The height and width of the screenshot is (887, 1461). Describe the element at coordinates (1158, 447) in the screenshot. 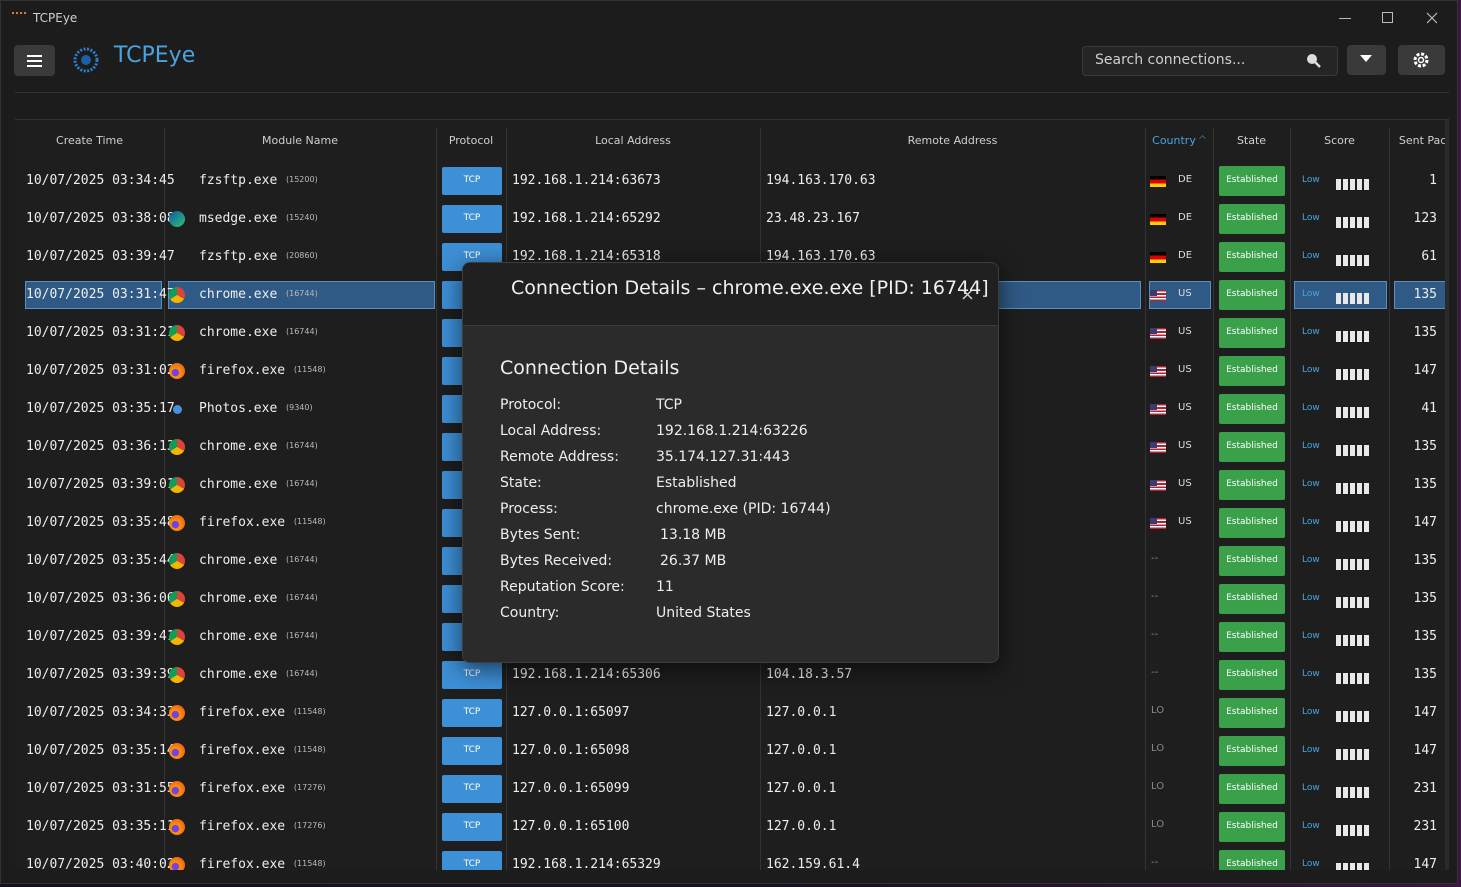

I see `flag-us` at that location.